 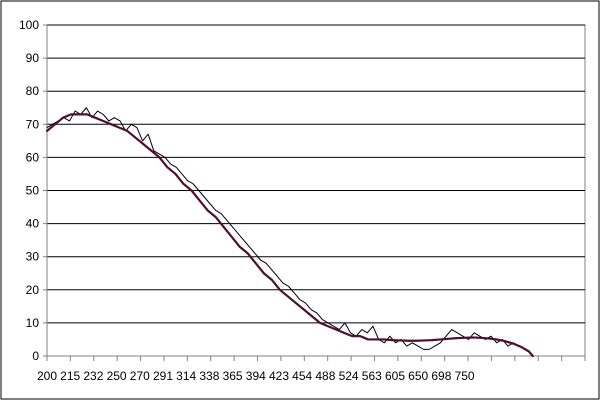 I want to click on y-tick-label: 30, so click(x=33, y=257).